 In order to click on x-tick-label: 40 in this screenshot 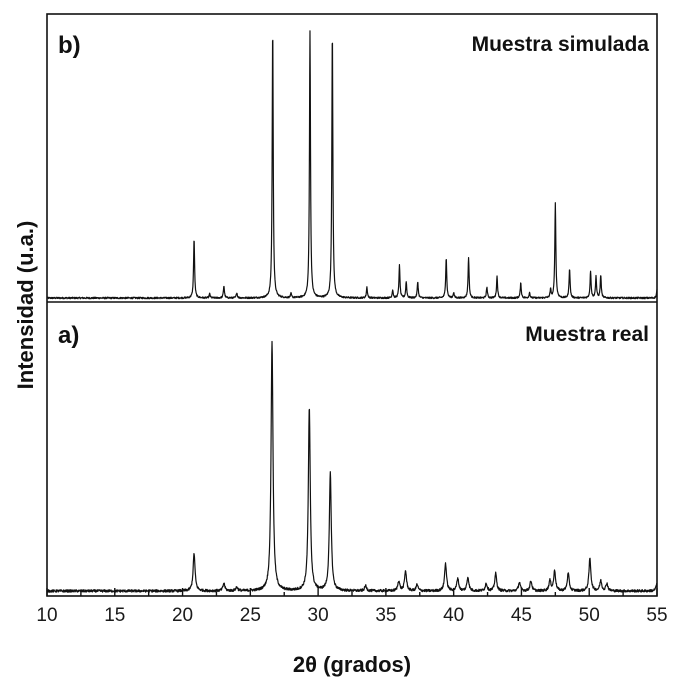, I will do `click(453, 615)`.